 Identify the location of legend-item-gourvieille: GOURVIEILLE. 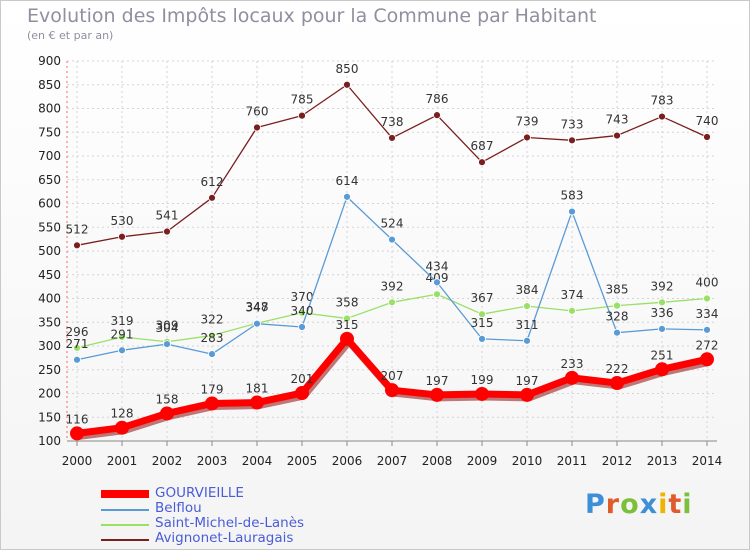
(281, 494).